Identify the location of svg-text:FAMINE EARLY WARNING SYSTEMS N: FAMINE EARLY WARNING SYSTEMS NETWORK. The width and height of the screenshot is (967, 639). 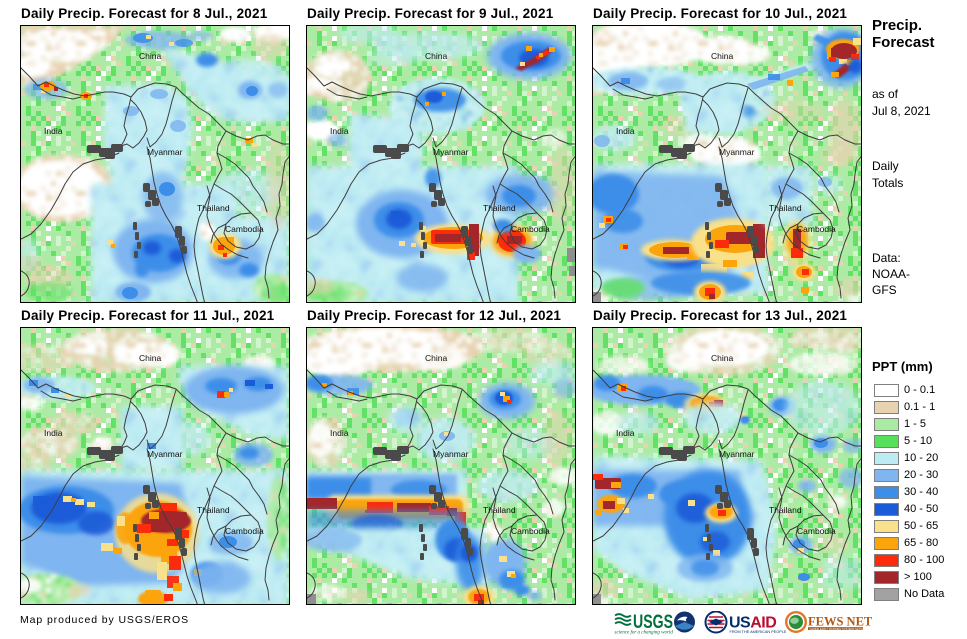
(839, 629).